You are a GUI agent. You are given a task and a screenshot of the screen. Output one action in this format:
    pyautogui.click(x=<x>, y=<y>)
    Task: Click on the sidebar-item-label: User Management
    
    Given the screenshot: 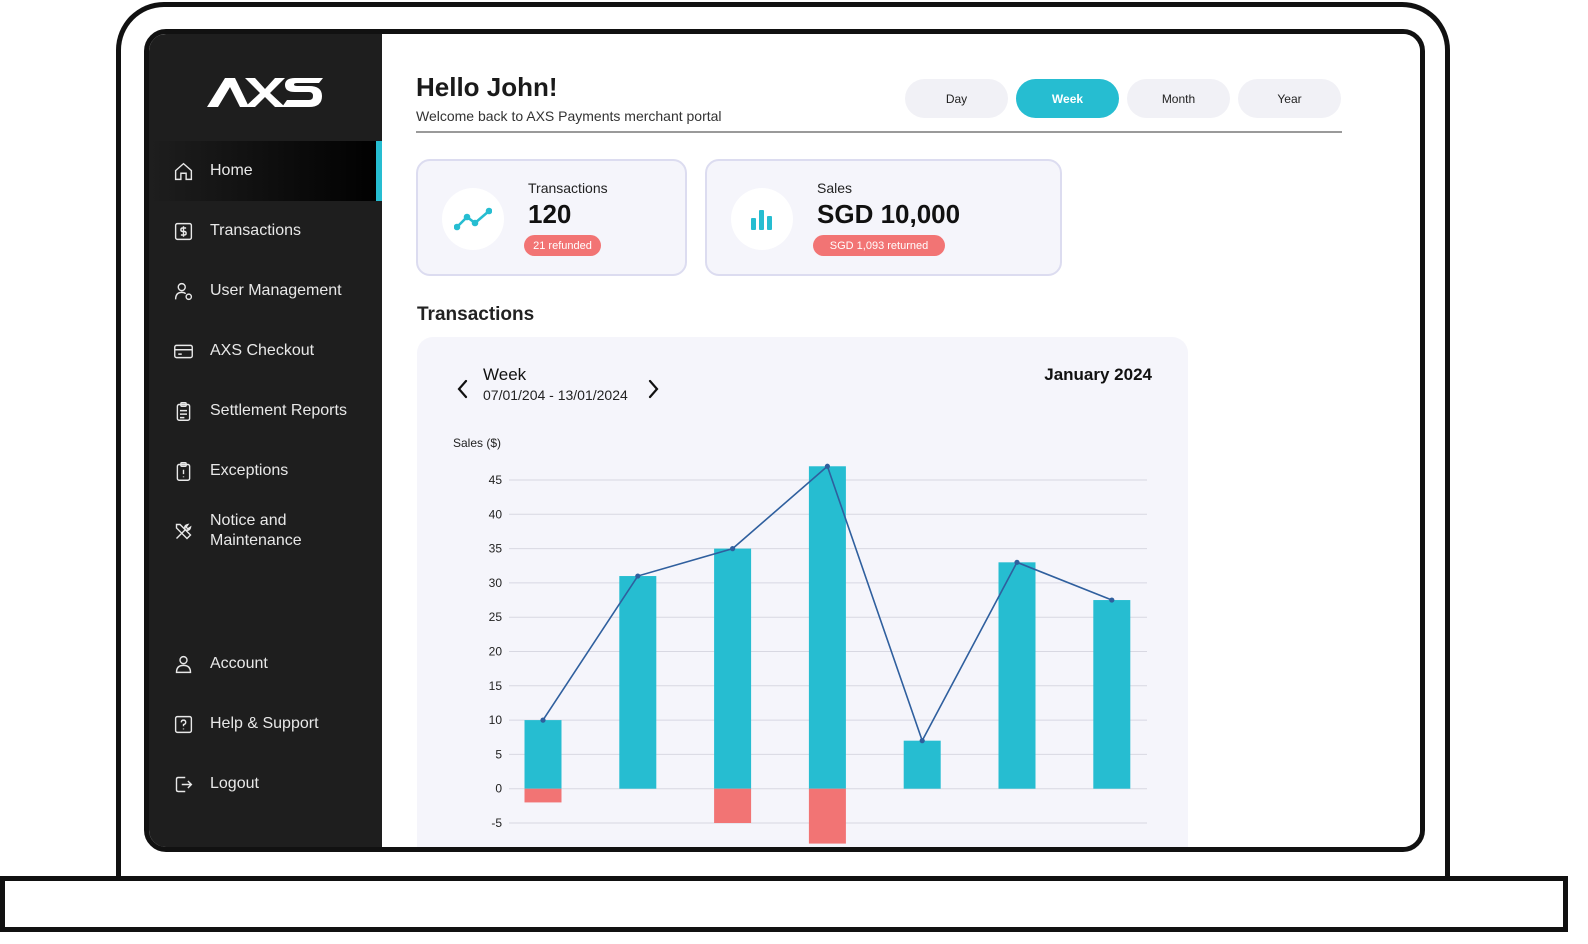 What is the action you would take?
    pyautogui.click(x=276, y=290)
    